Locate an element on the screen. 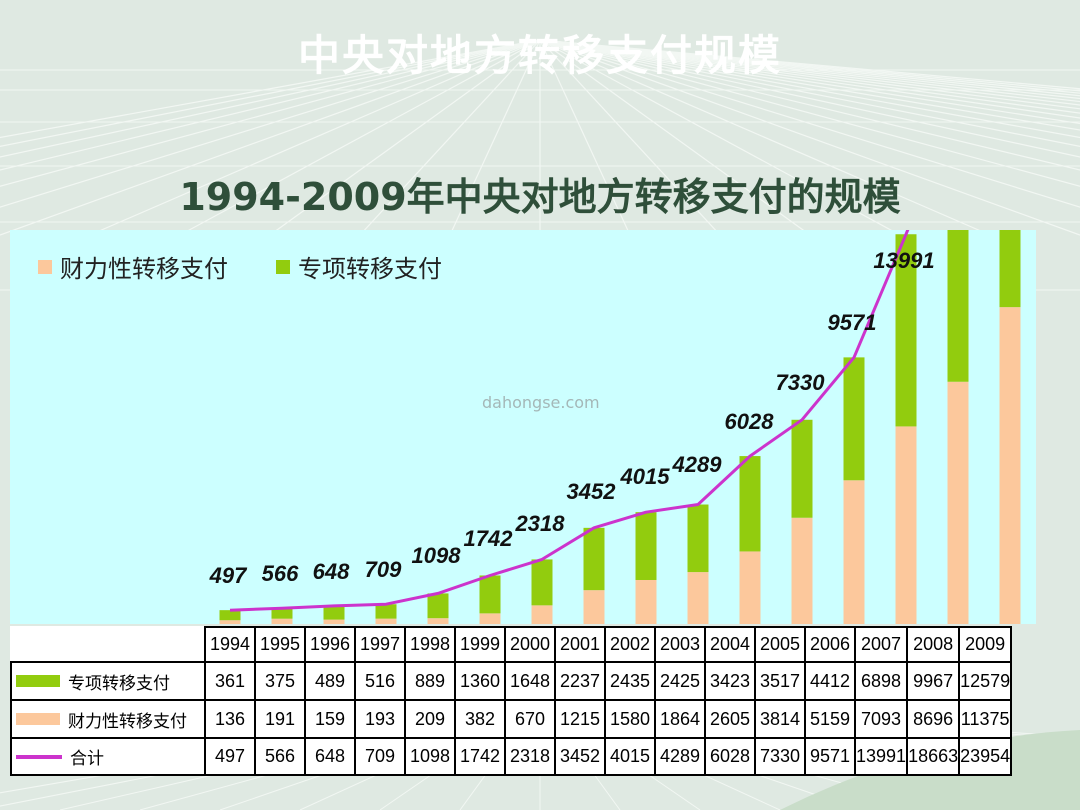 This screenshot has height=810, width=1080. table-header-cell: 2003 is located at coordinates (680, 644).